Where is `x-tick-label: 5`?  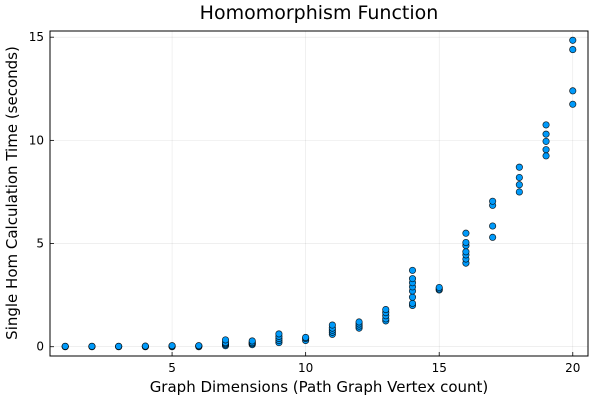 x-tick-label: 5 is located at coordinates (172, 368).